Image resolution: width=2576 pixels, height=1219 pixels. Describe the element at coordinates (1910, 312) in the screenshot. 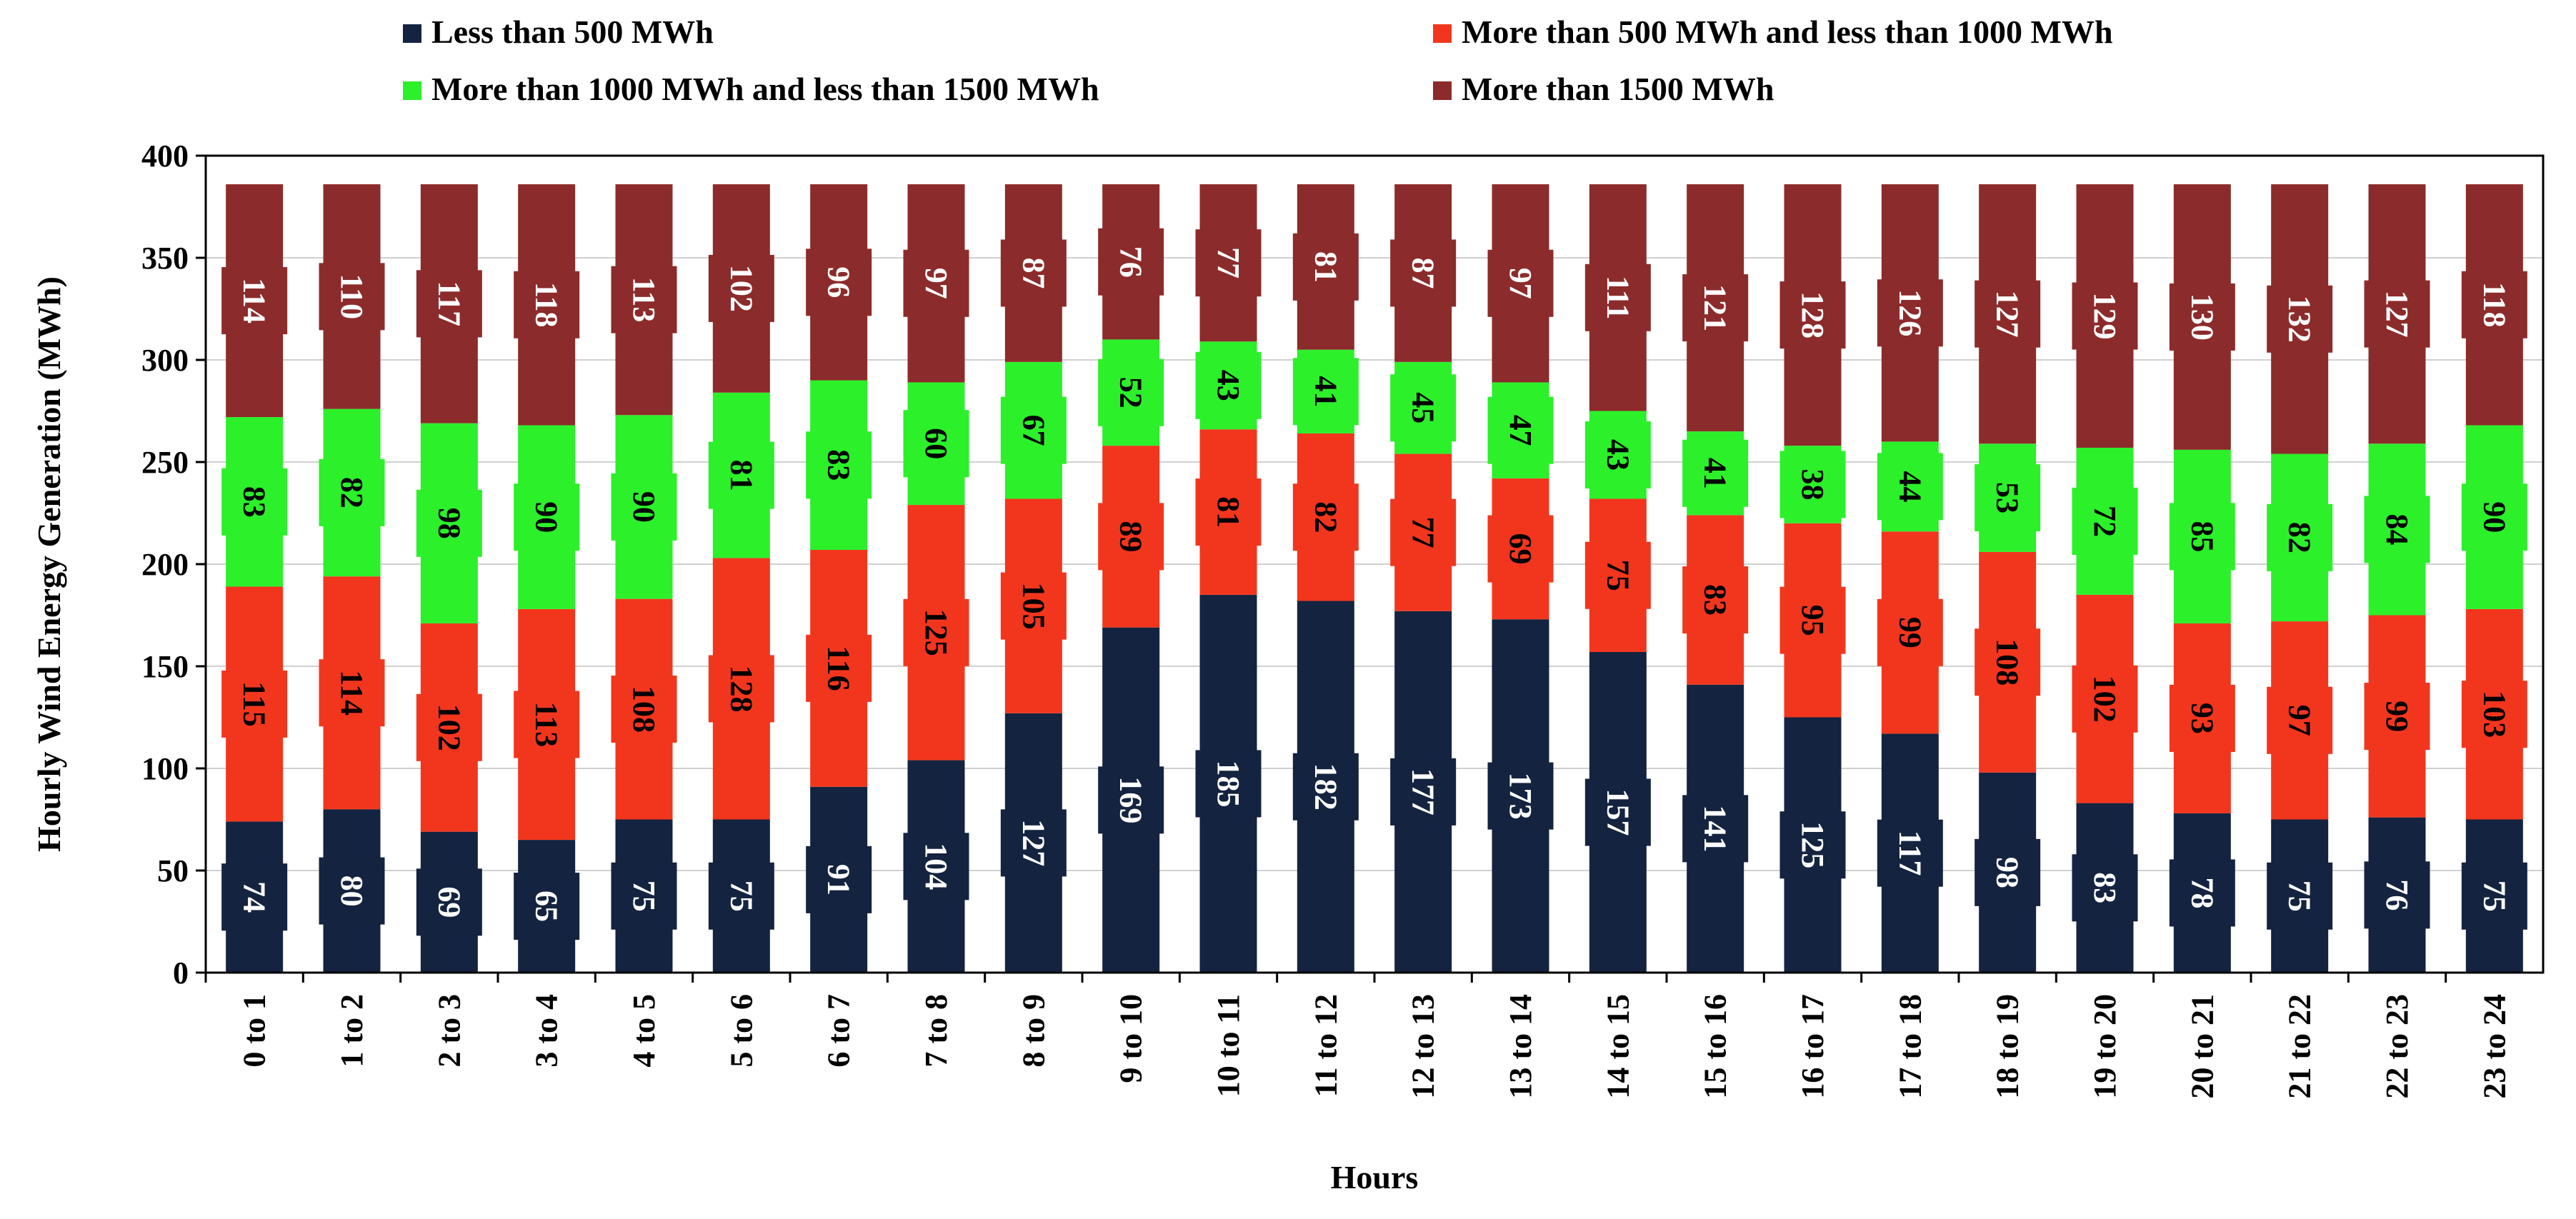

I see `data-label-17-to-18-series-4: 126` at that location.